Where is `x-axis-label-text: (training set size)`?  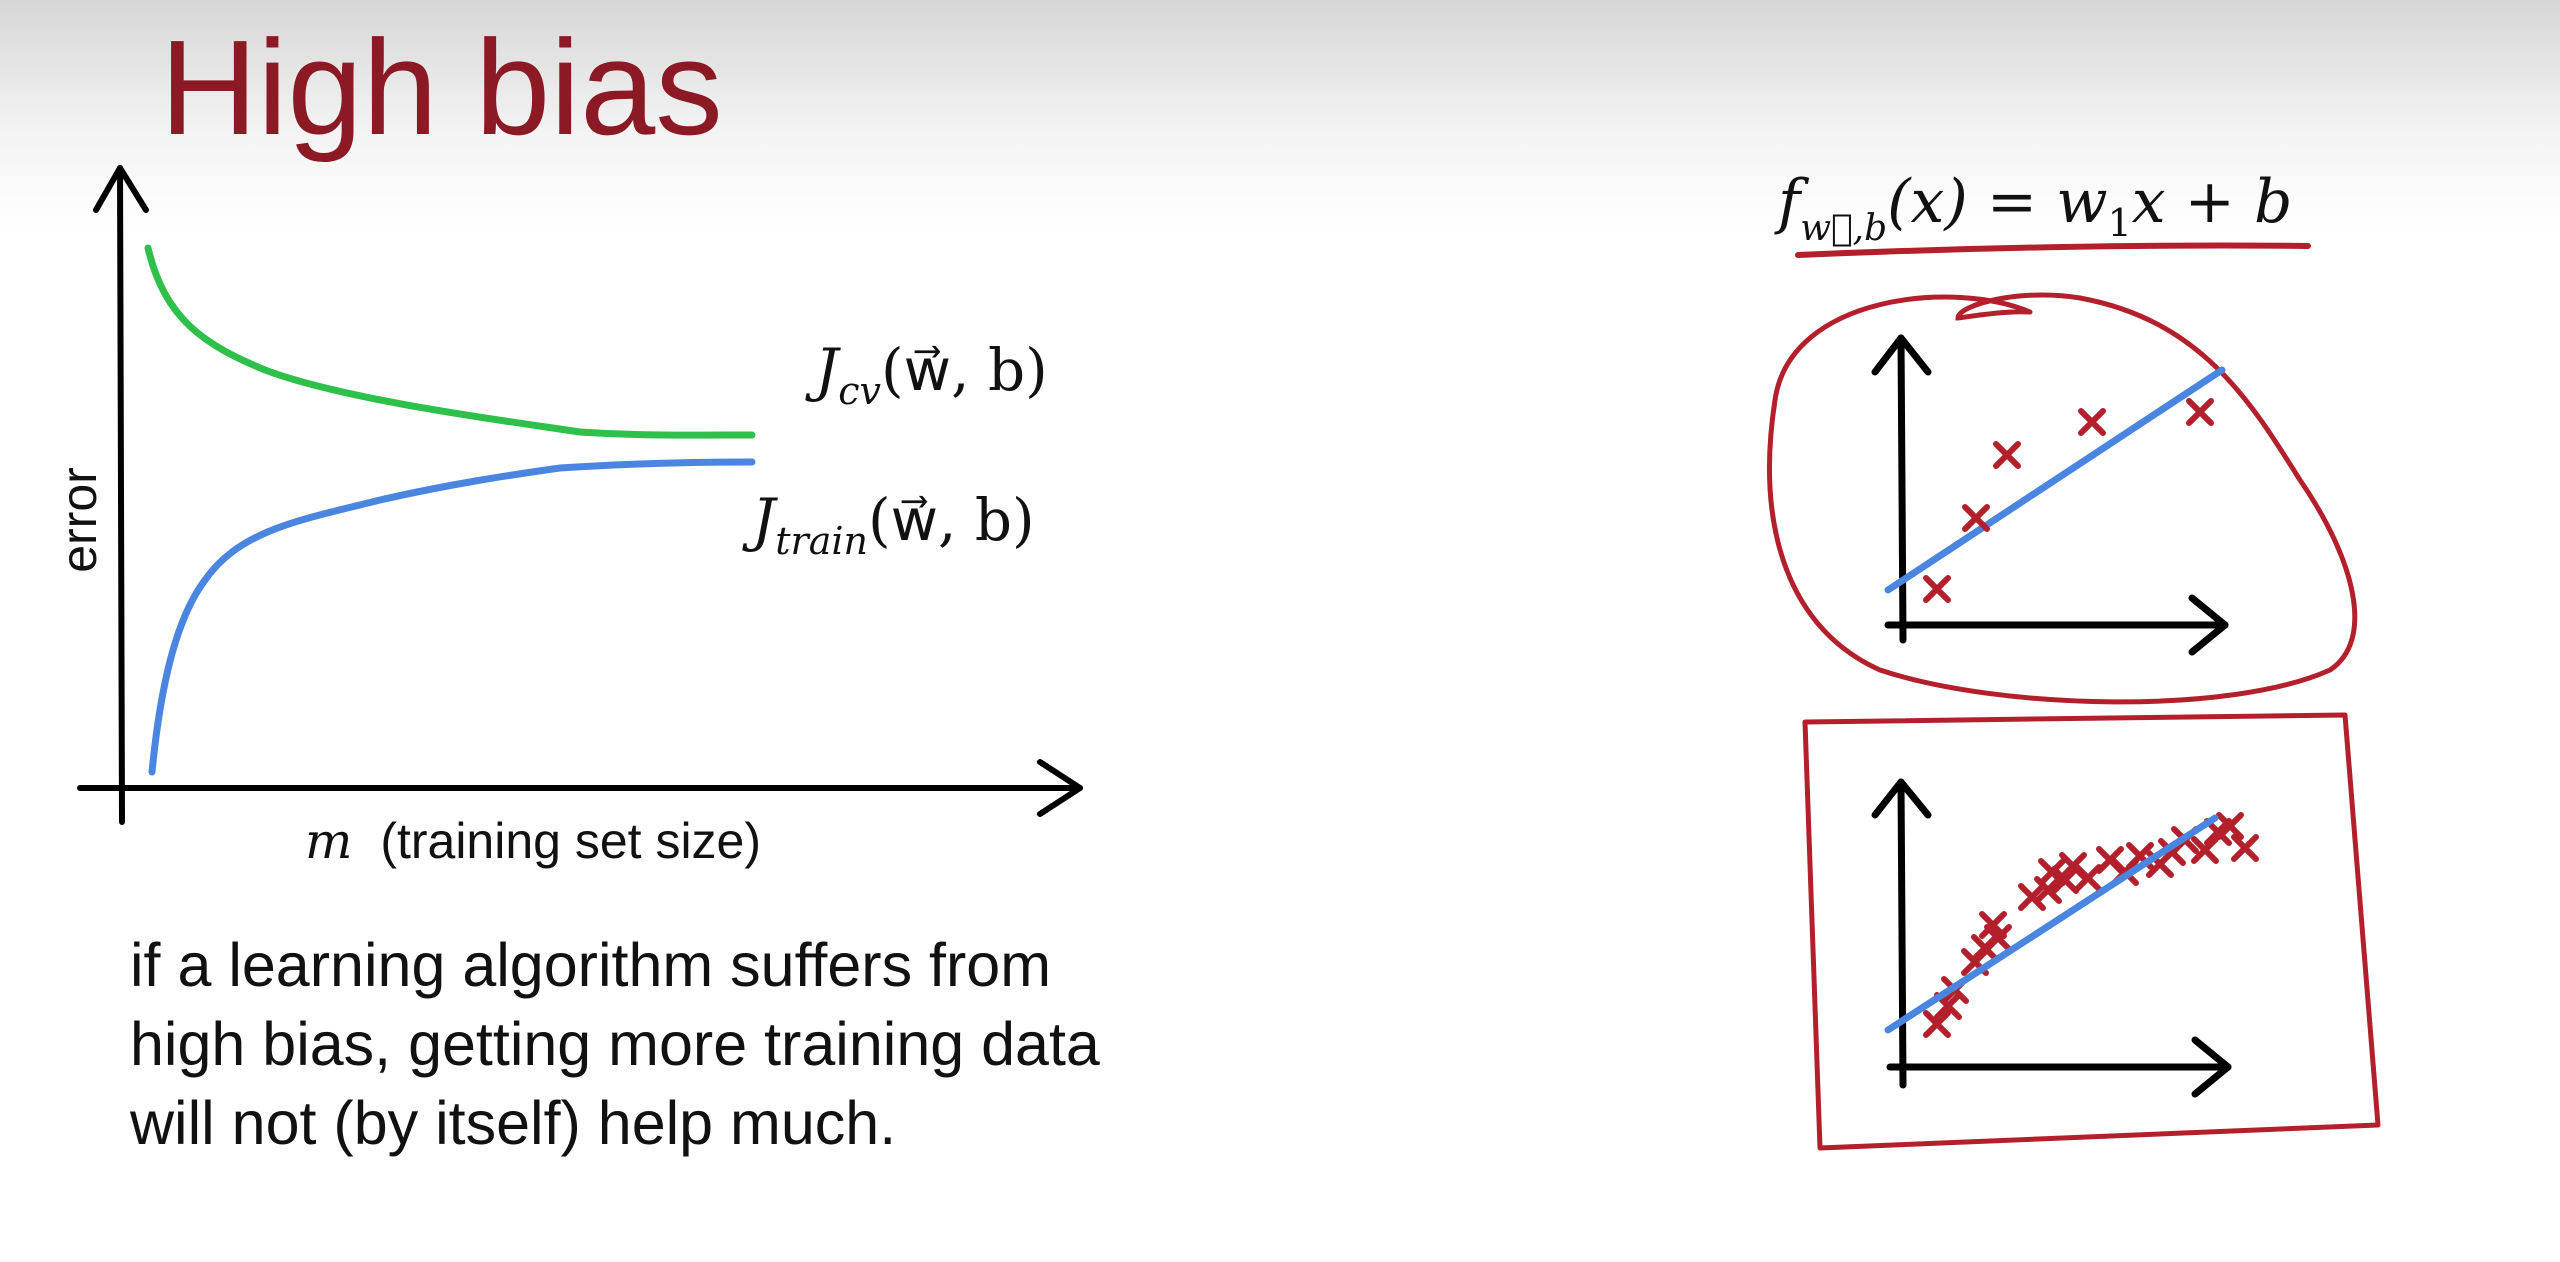
x-axis-label-text: (training set size) is located at coordinates (570, 841).